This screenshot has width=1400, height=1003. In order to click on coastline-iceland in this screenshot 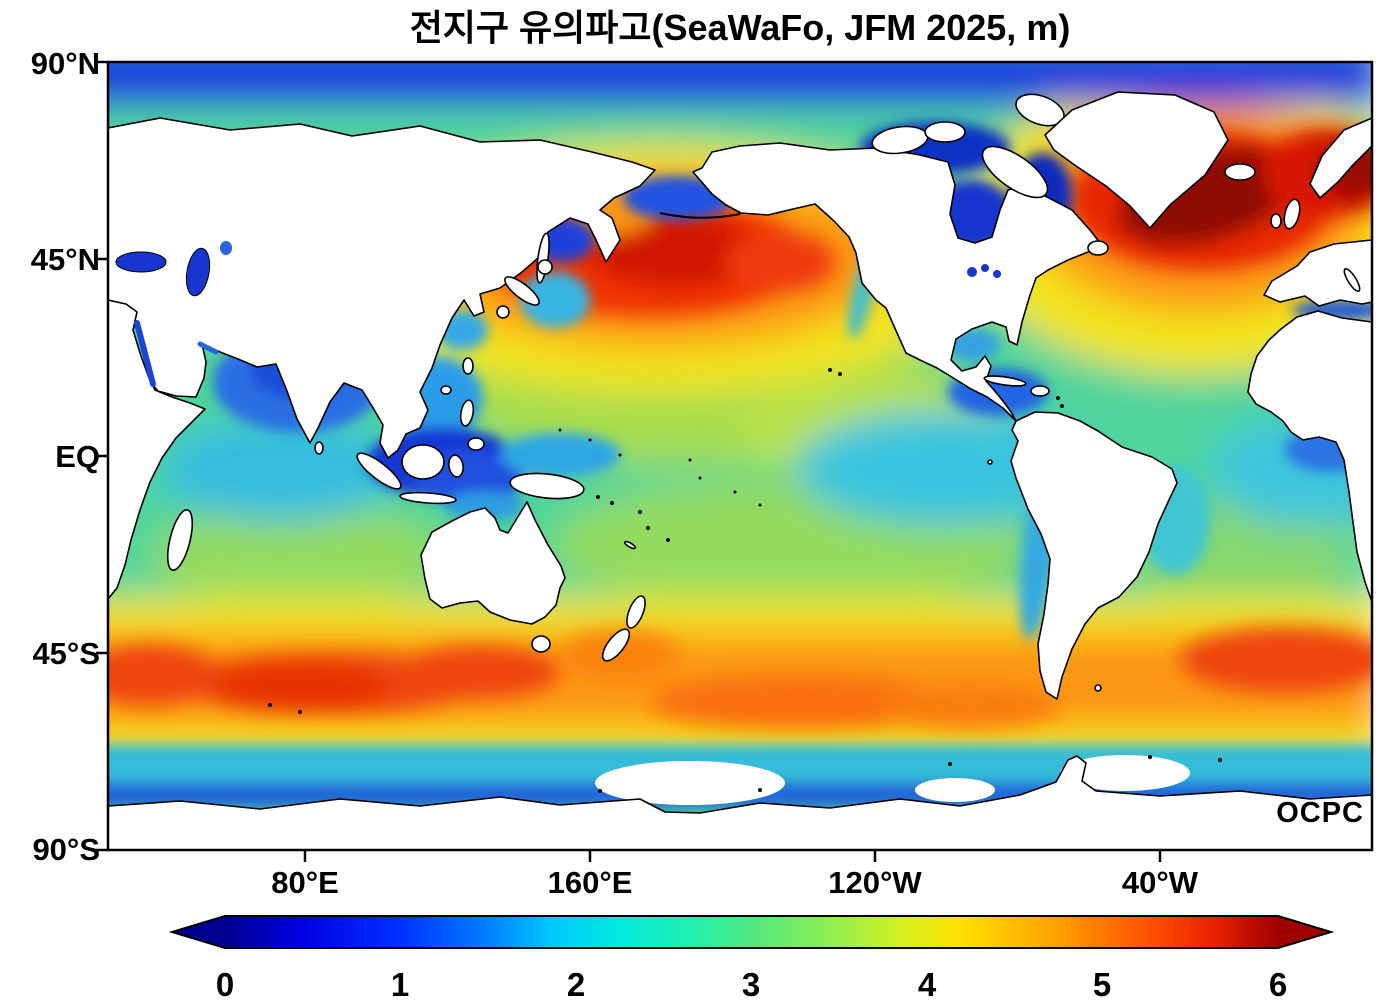, I will do `click(1240, 172)`.